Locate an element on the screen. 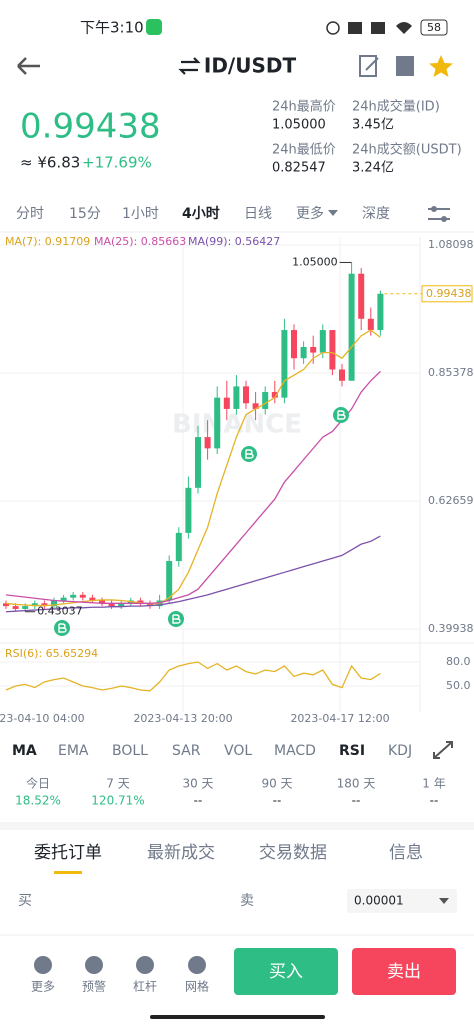  layout-icon is located at coordinates (405, 66).